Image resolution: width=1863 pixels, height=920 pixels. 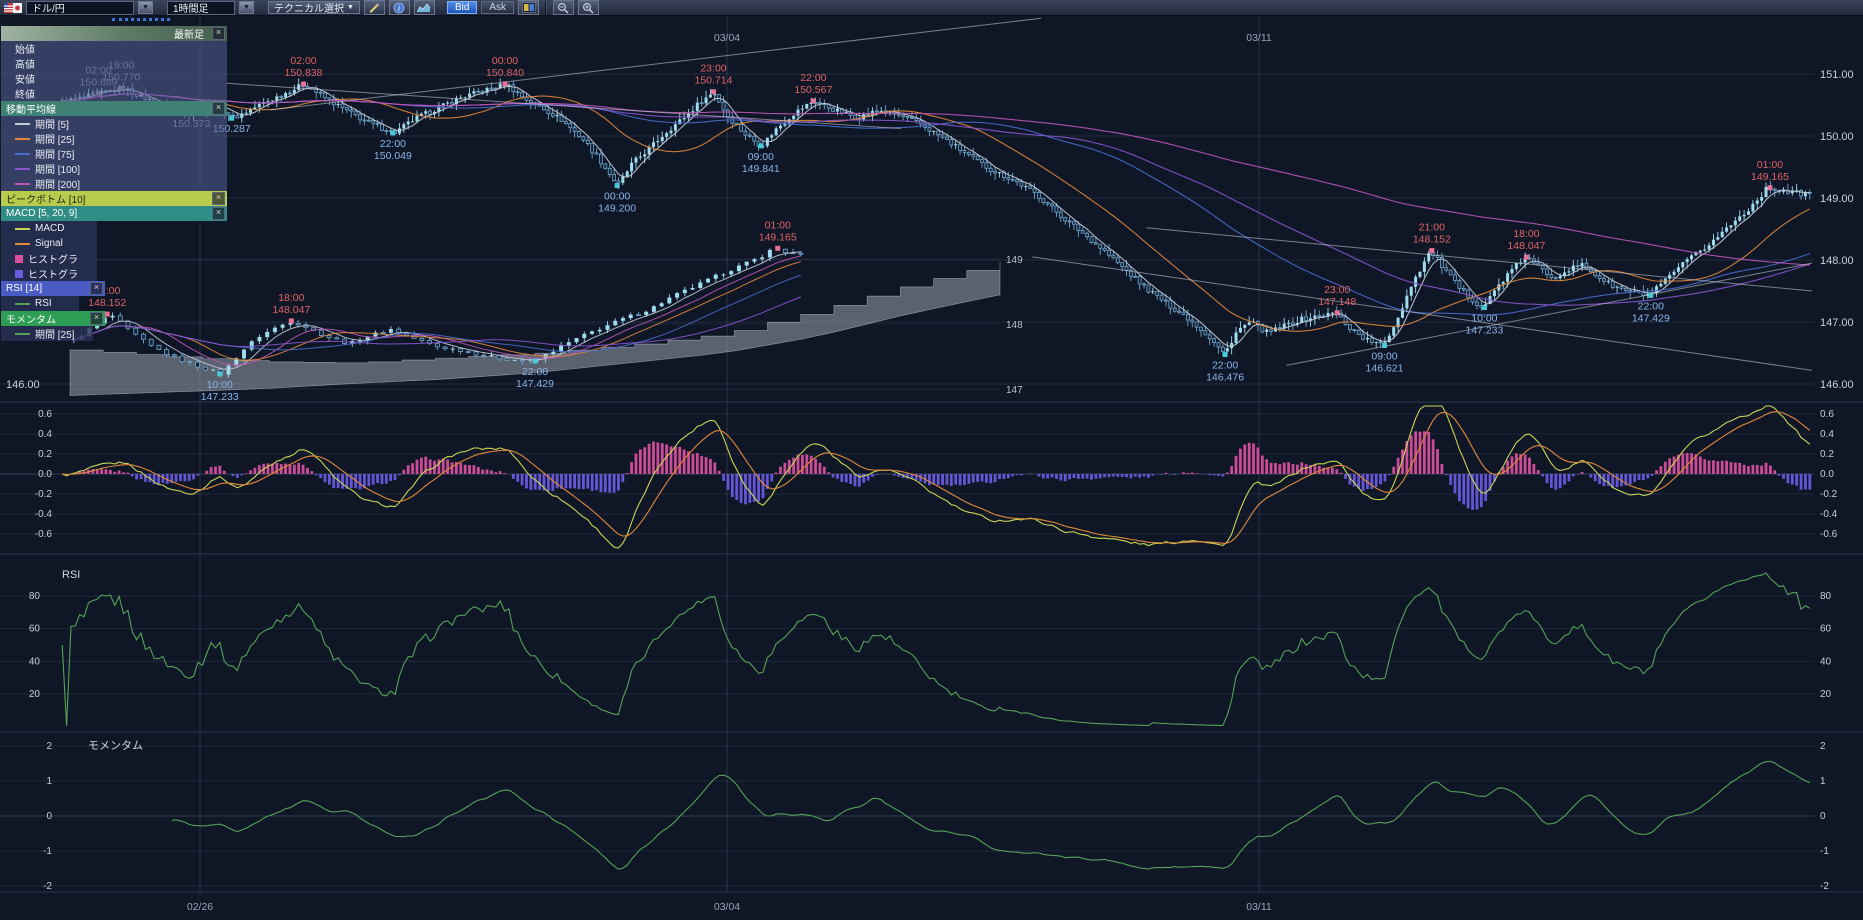 I want to click on info-button: i, so click(x=399, y=7).